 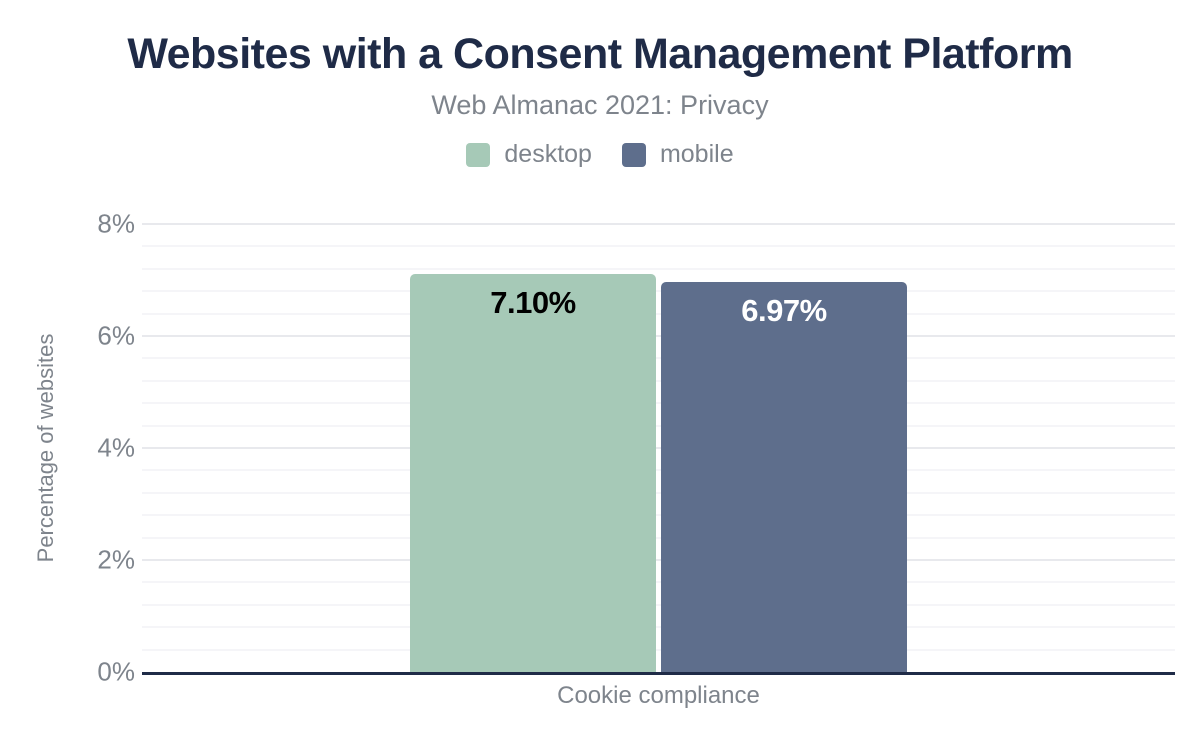 What do you see at coordinates (633, 154) in the screenshot?
I see `mobile-swatch-icon` at bounding box center [633, 154].